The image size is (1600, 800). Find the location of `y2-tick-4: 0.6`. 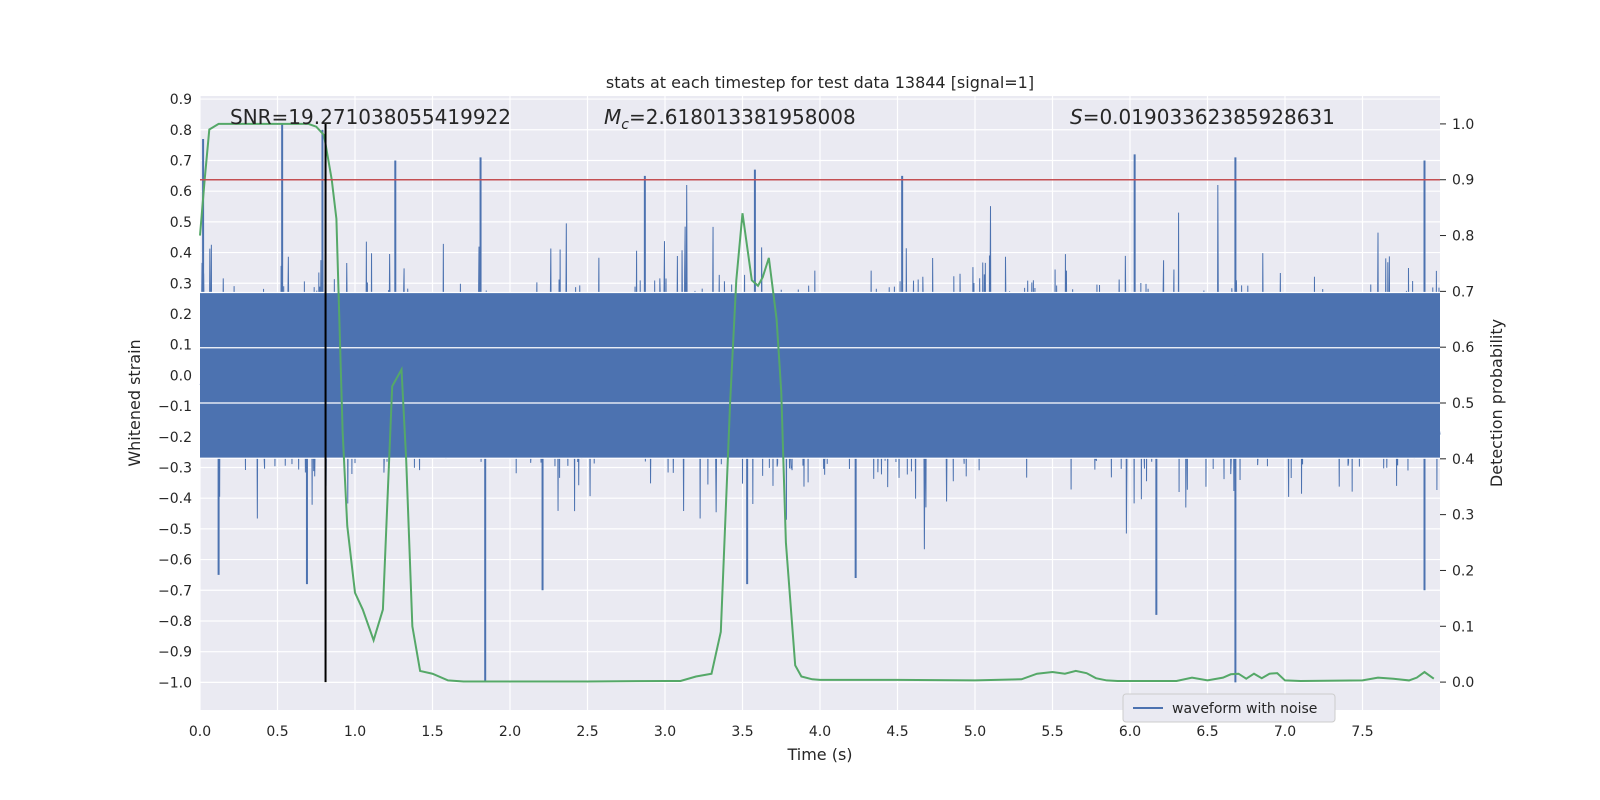

y2-tick-4: 0.6 is located at coordinates (1463, 348).